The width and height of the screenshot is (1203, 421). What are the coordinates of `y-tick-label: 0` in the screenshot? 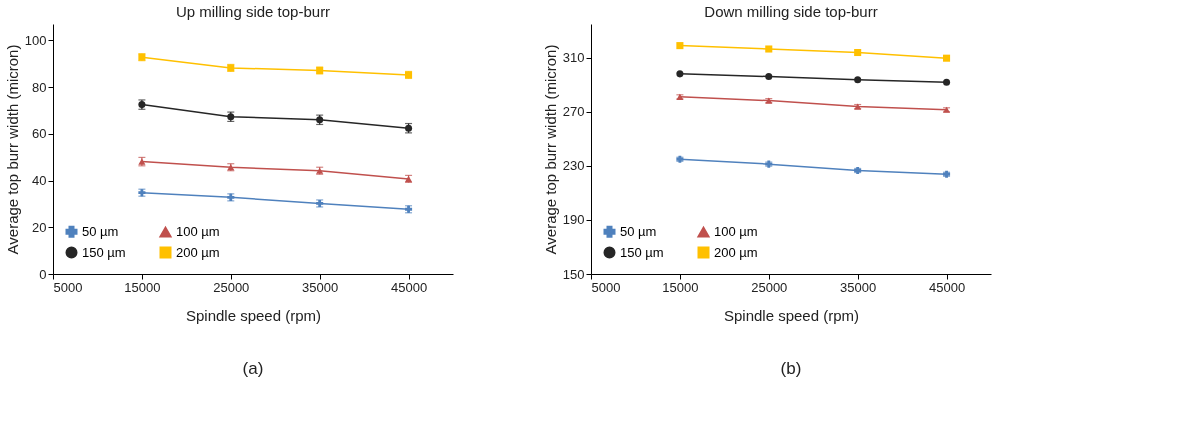 It's located at (43, 274).